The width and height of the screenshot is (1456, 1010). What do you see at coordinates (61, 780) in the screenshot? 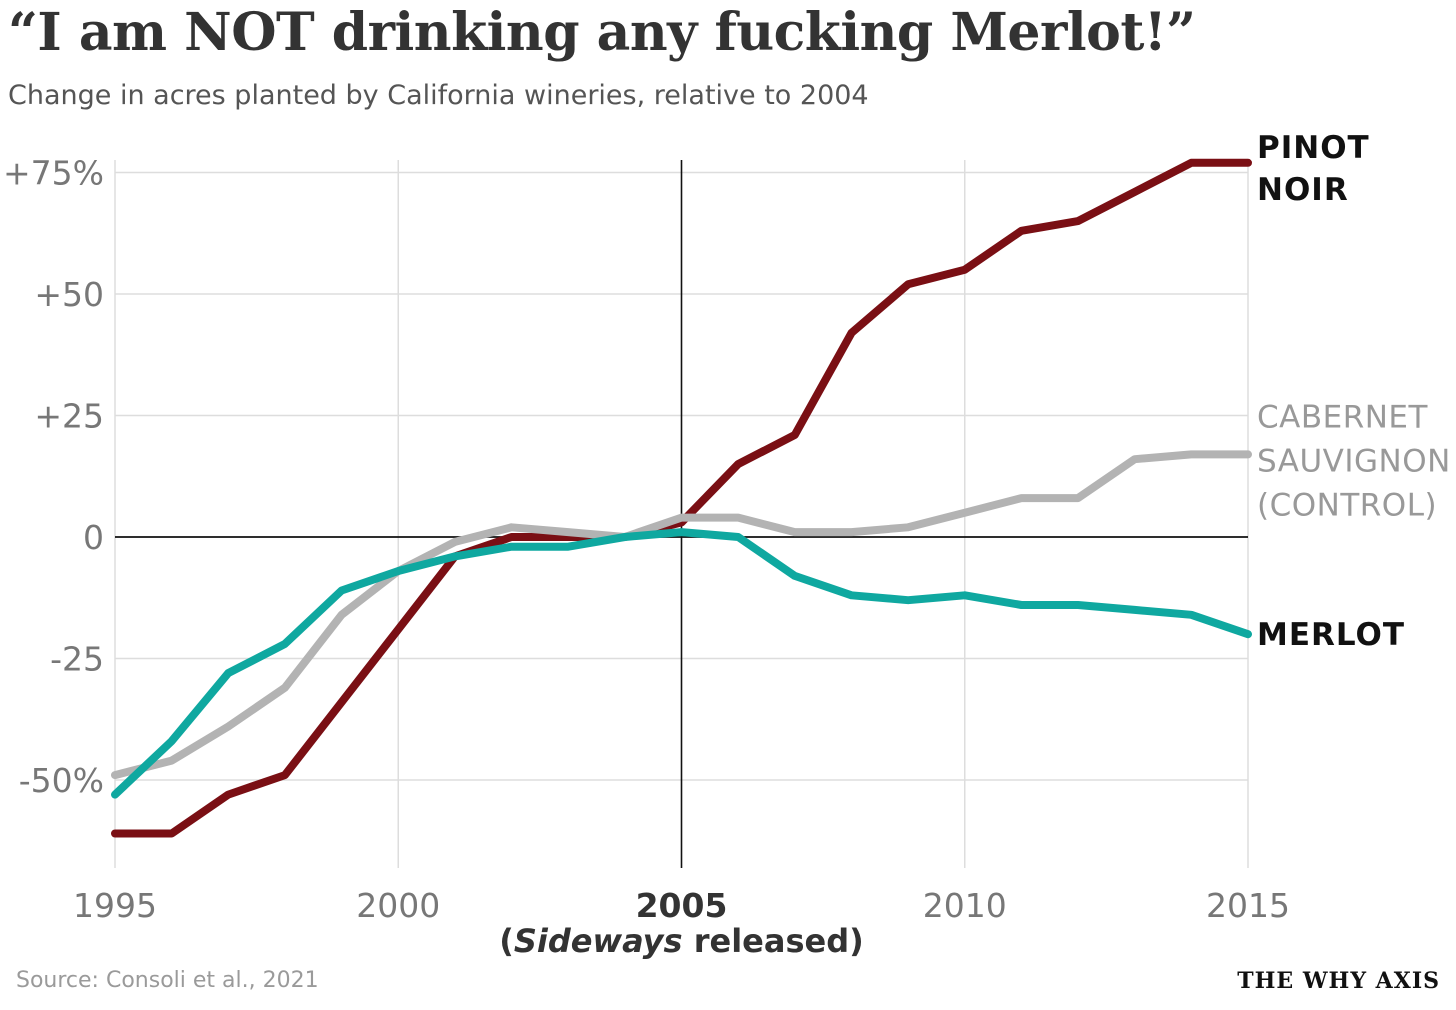
I see `y-tick-label: -50%` at bounding box center [61, 780].